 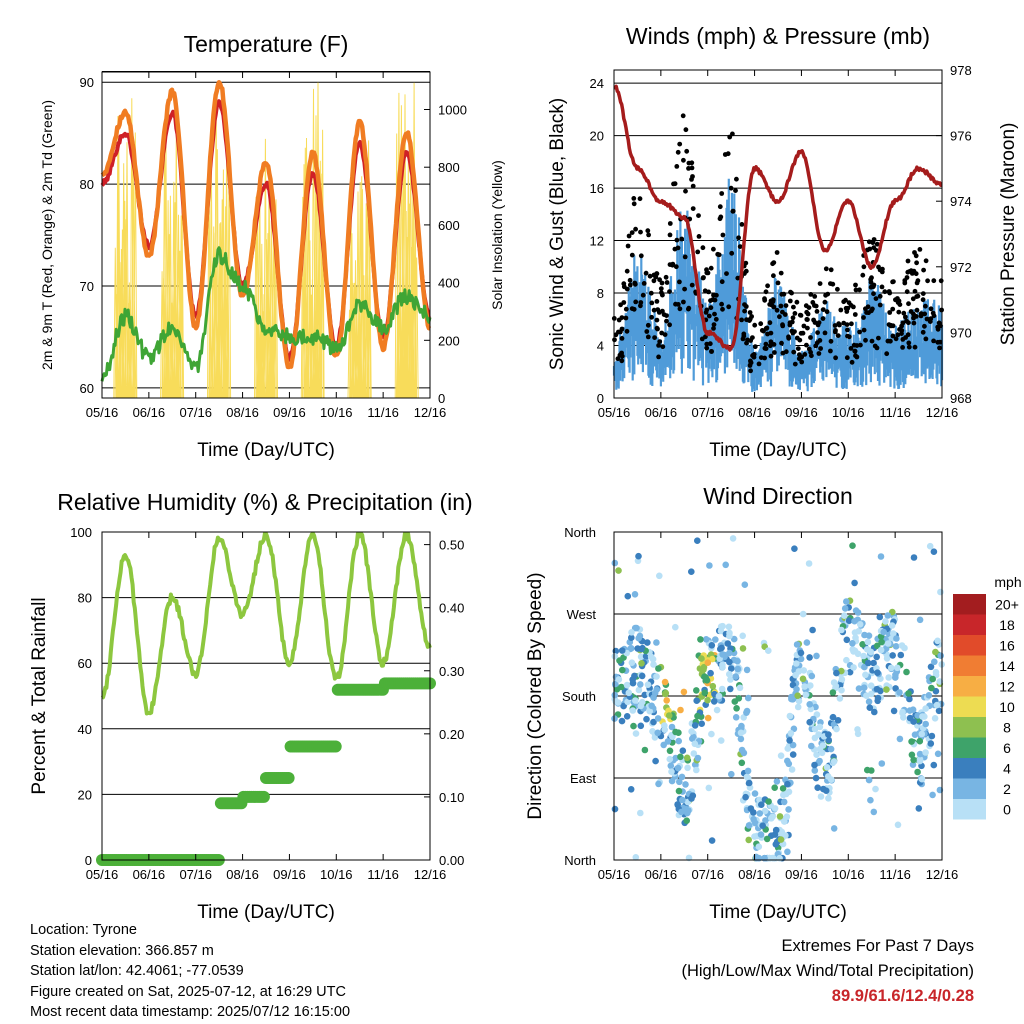 I want to click on direction-y-tick-label: North, so click(x=580, y=532).